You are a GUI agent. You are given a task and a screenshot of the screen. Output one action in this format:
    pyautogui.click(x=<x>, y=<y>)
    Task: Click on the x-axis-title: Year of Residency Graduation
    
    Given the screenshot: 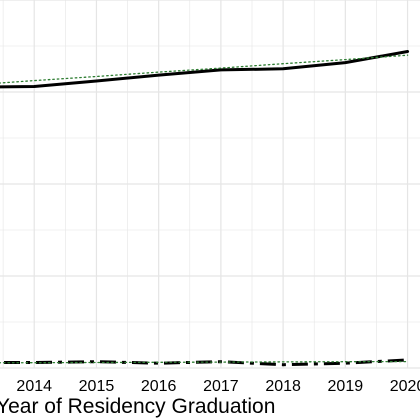 What is the action you would take?
    pyautogui.click(x=137, y=406)
    